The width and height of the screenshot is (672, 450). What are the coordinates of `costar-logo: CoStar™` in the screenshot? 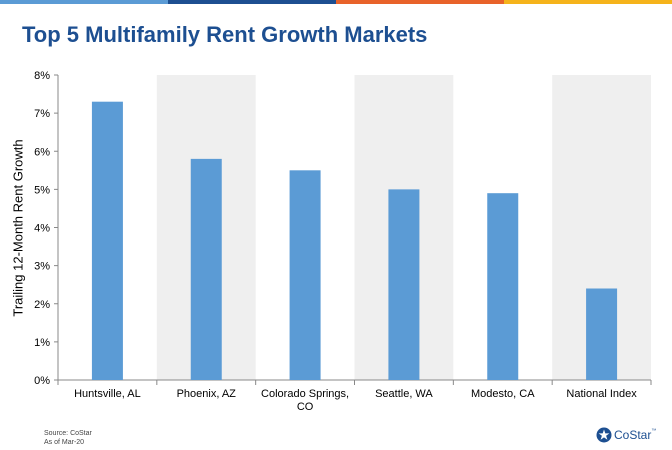 It's located at (626, 435).